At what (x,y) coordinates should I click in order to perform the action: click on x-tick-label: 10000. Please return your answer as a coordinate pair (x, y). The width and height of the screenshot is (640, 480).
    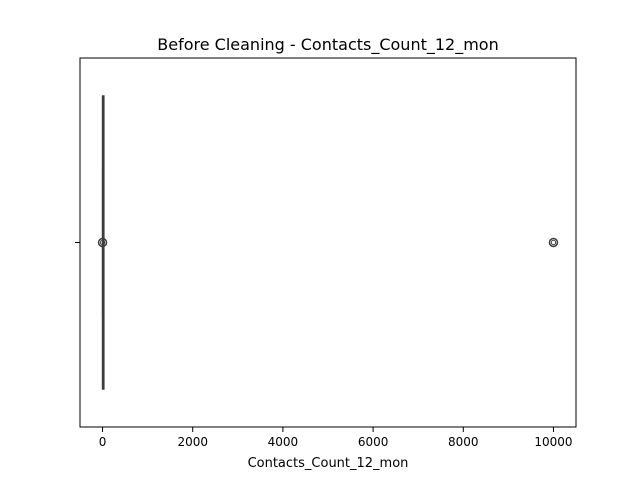
    Looking at the image, I should click on (553, 442).